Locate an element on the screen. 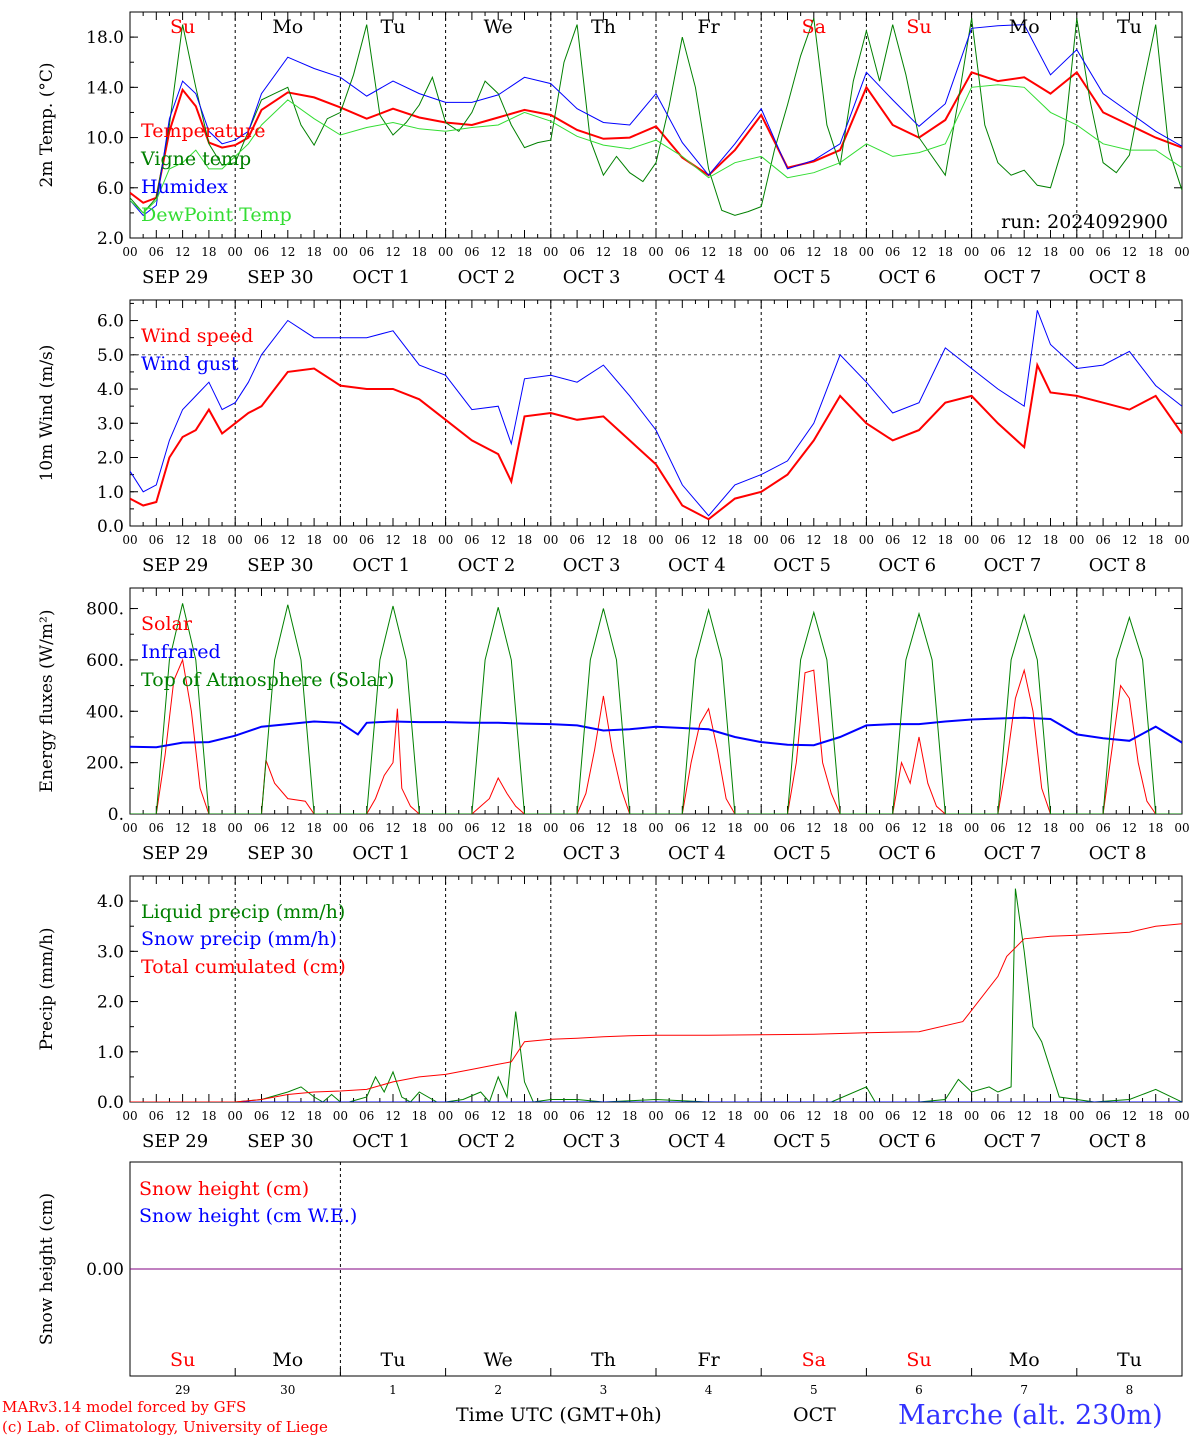 The image size is (1194, 1440). station-label: Marche (alt. 230m) is located at coordinates (1030, 1415).